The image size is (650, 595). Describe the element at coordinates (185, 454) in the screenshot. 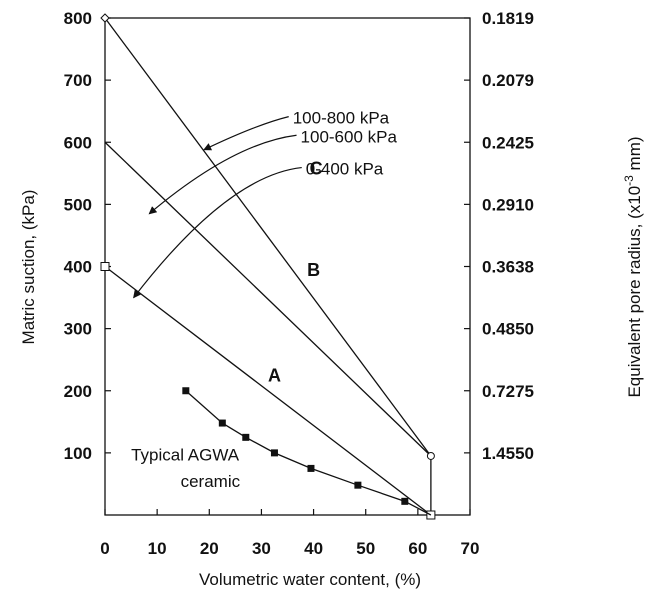

I see `annotation-text: Typical AGWA` at that location.